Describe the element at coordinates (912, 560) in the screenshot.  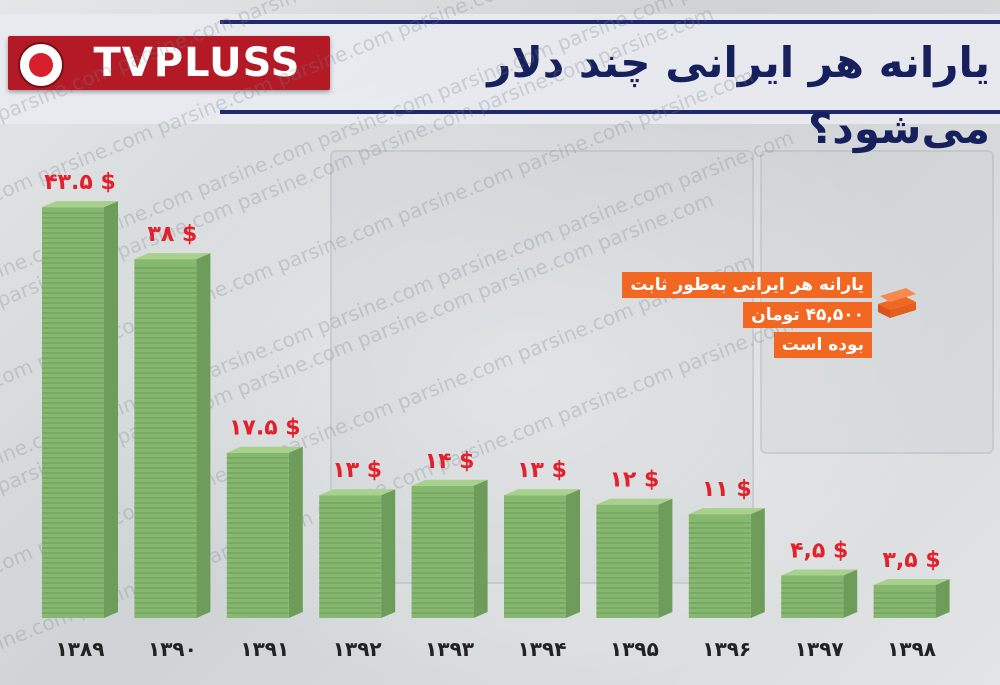
I see `value-label: ۳,۵ $` at that location.